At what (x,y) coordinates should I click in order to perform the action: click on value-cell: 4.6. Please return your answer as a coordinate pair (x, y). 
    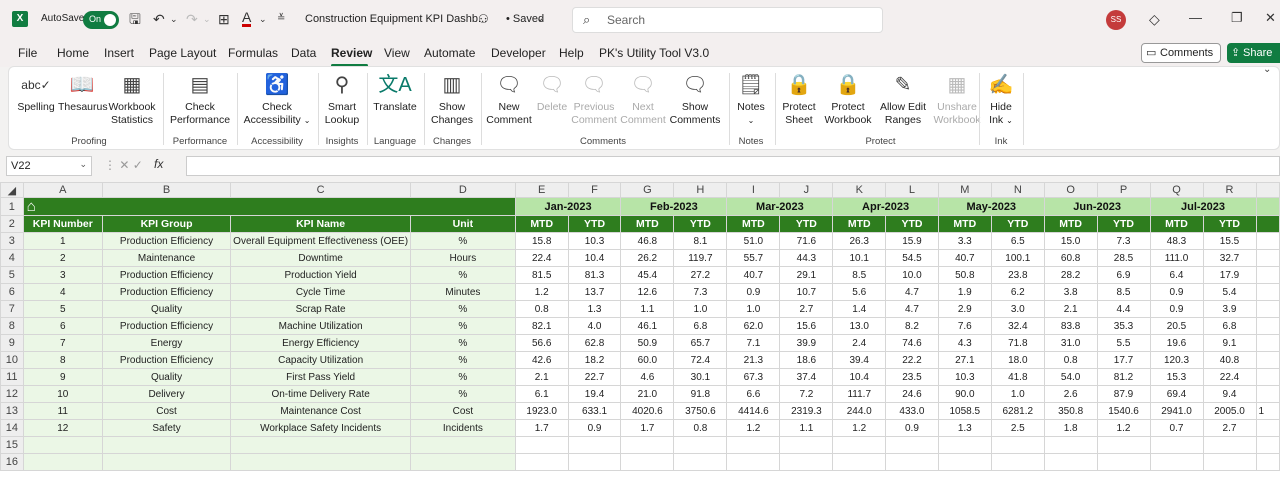
    Looking at the image, I should click on (647, 377).